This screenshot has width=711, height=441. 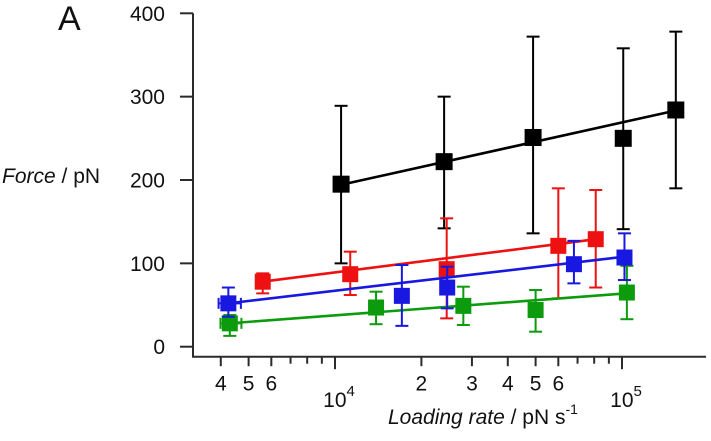 I want to click on y-tick-label: 400, so click(x=147, y=14).